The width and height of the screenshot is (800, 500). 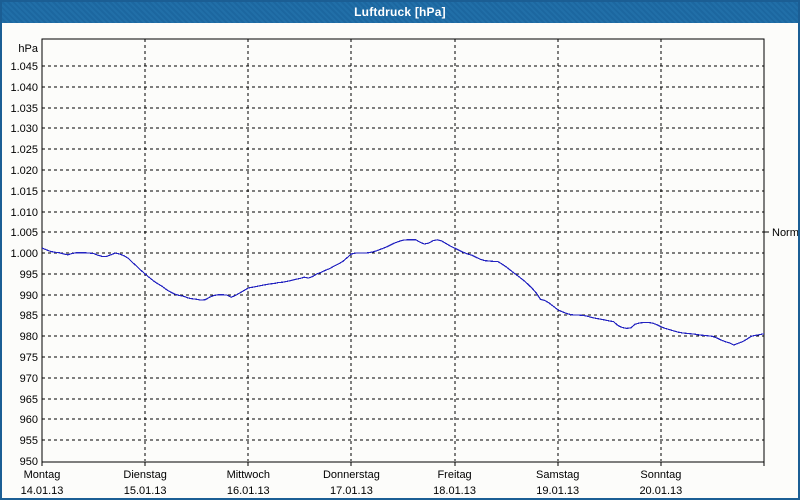 What do you see at coordinates (29, 400) in the screenshot?
I see `y-tick-label: 965` at bounding box center [29, 400].